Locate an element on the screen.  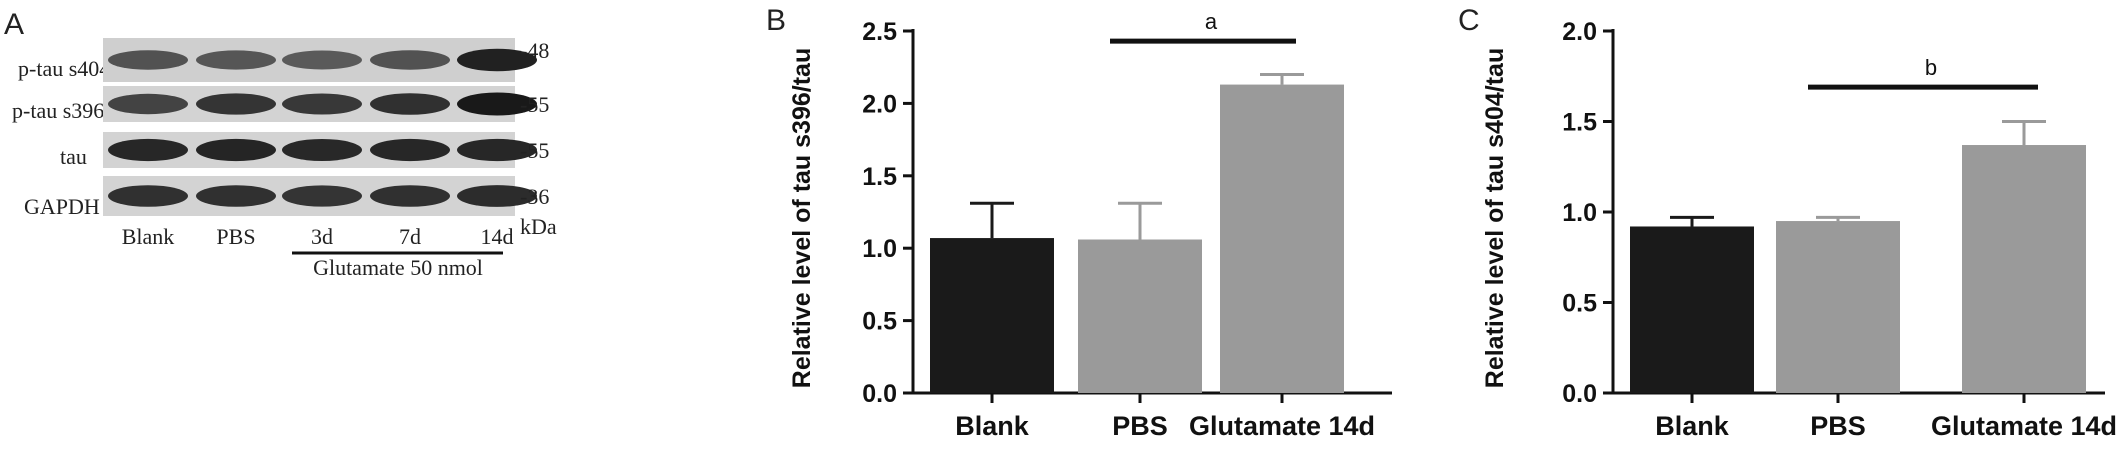
blot-marker: -36 is located at coordinates (534, 196).